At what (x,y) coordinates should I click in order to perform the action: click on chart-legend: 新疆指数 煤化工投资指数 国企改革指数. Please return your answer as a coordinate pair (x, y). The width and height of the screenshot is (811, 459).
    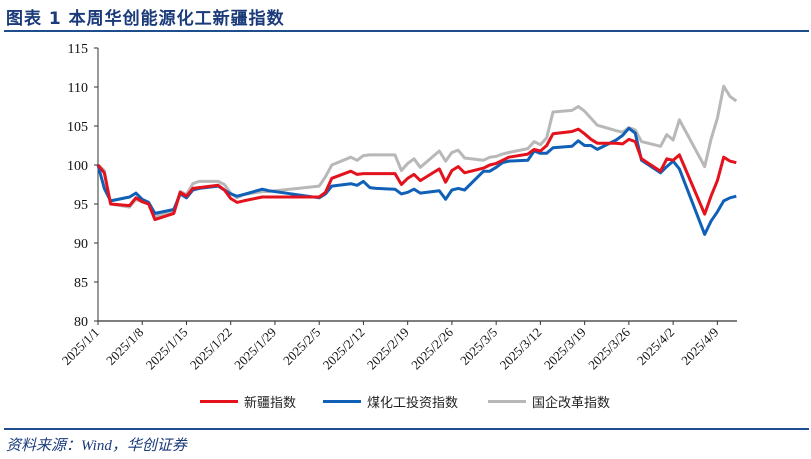
    Looking at the image, I should click on (405, 402).